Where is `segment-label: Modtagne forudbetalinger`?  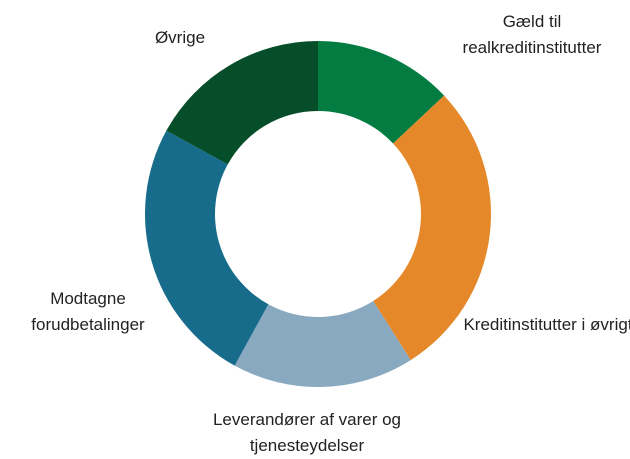 segment-label: Modtagne forudbetalinger is located at coordinates (88, 311).